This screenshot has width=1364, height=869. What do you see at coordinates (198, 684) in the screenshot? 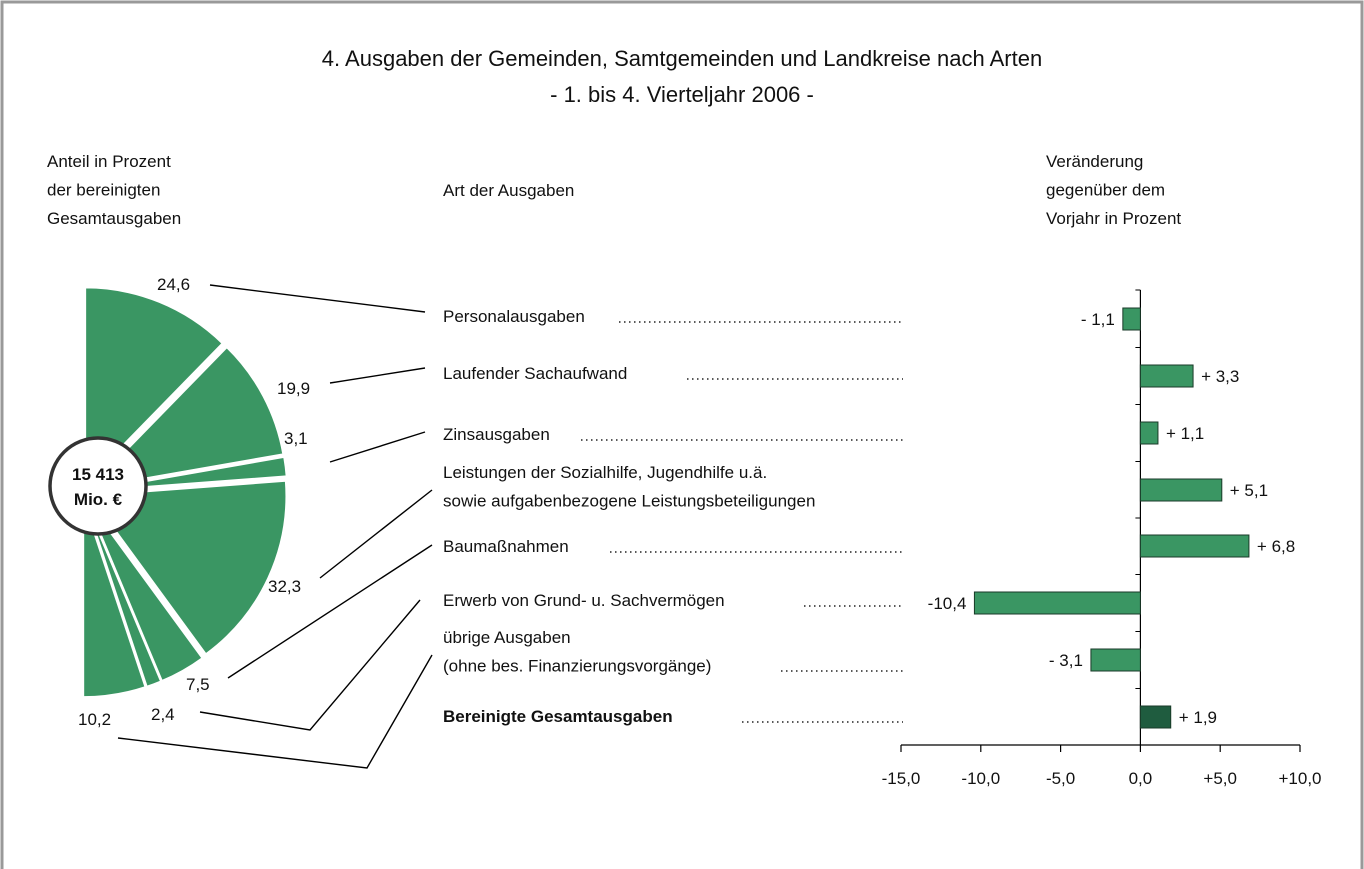
I see `pie-value-label: 7,5` at bounding box center [198, 684].